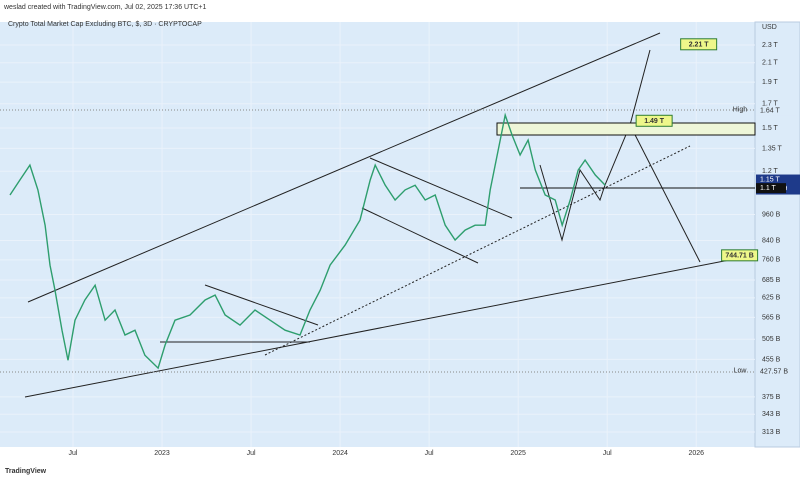 This screenshot has width=800, height=486. What do you see at coordinates (771, 298) in the screenshot?
I see `y-tick-label: 625 B` at bounding box center [771, 298].